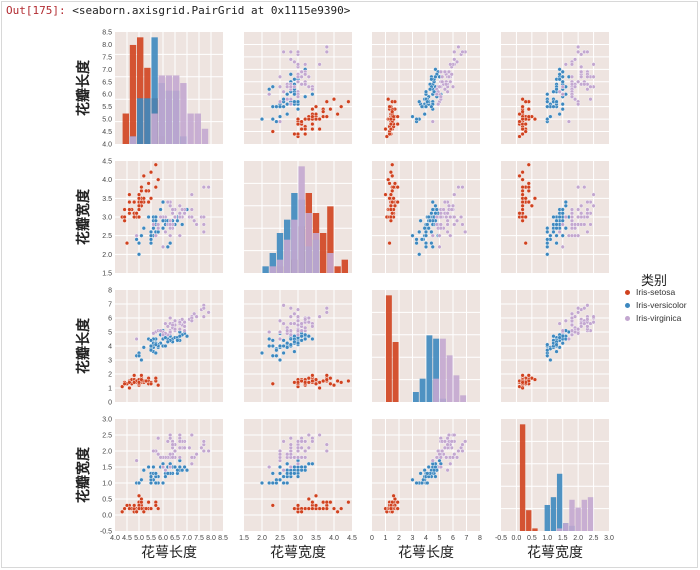 This screenshot has height=570, width=700. Describe the element at coordinates (107, 132) in the screenshot. I see `y-tick-label: 4.5` at that location.